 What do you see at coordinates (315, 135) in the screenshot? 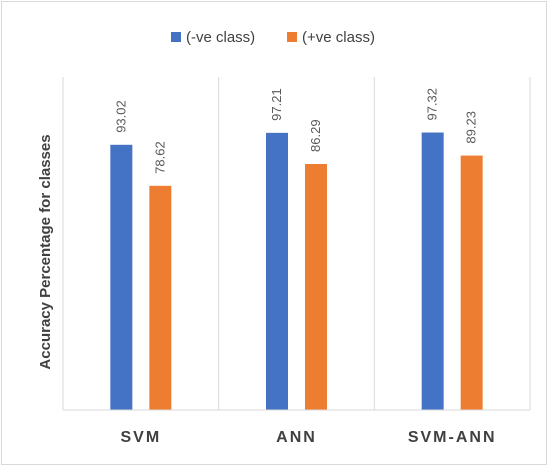
I see `data-label: 86.29` at bounding box center [315, 135].